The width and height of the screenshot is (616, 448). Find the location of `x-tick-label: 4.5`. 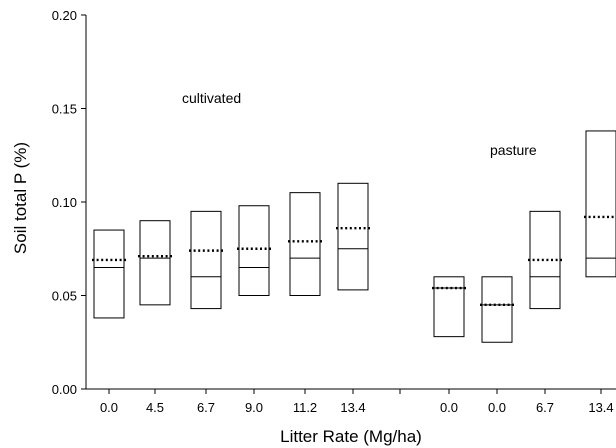

x-tick-label: 4.5 is located at coordinates (155, 407).